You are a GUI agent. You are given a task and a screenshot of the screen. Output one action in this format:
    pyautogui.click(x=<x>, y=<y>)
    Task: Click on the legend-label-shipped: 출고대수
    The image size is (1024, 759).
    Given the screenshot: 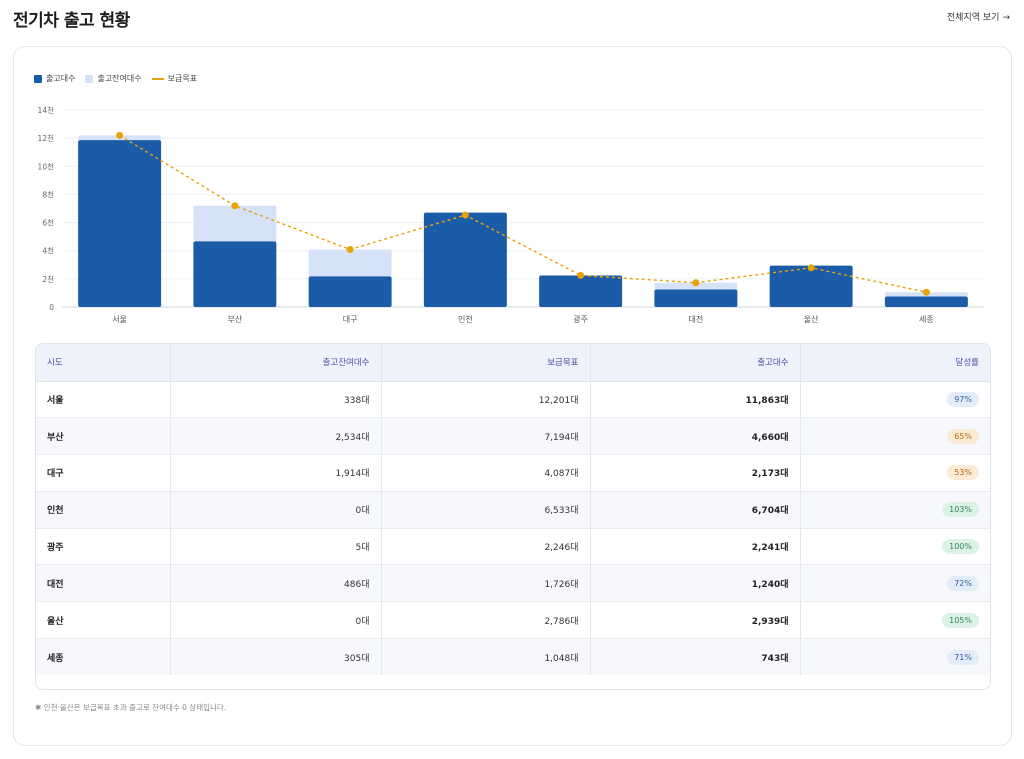 What is the action you would take?
    pyautogui.click(x=61, y=78)
    